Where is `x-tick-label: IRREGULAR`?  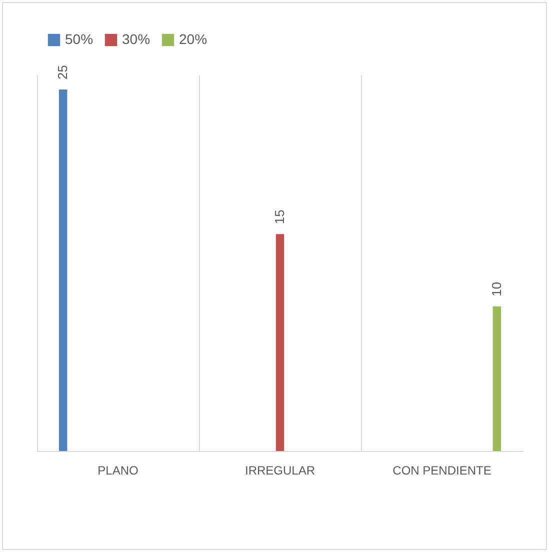 x-tick-label: IRREGULAR is located at coordinates (280, 471).